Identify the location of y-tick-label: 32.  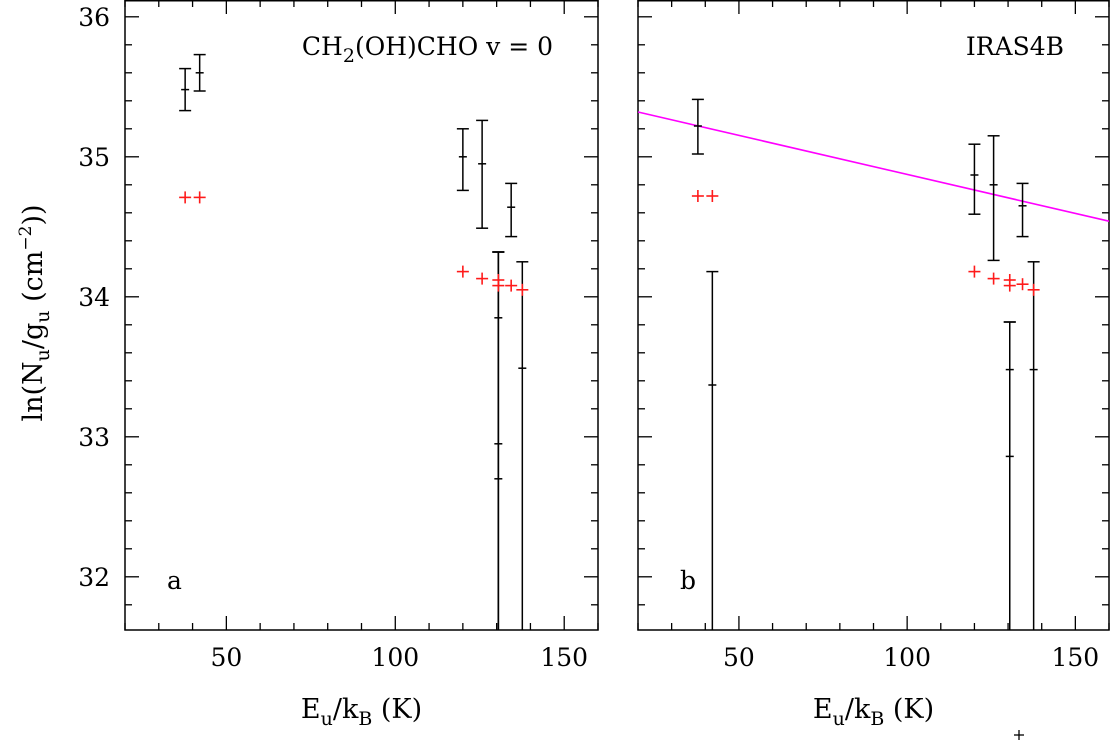
(94, 577).